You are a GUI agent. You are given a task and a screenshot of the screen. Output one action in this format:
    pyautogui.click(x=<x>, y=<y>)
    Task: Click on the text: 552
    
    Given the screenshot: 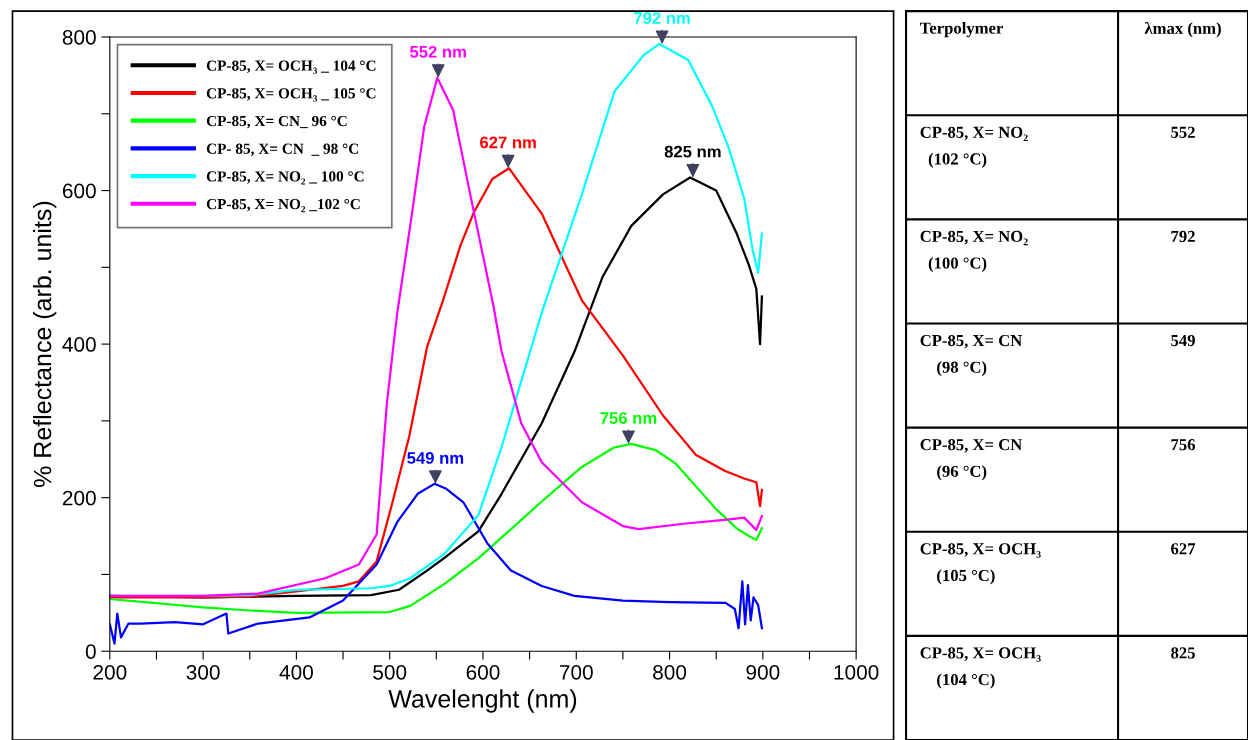 What is the action you would take?
    pyautogui.click(x=1183, y=132)
    